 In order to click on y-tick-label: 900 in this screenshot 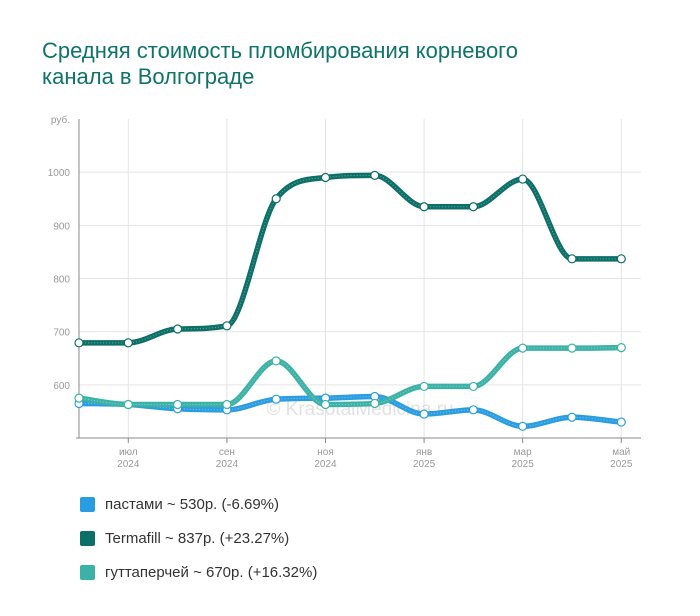, I will do `click(61, 226)`.